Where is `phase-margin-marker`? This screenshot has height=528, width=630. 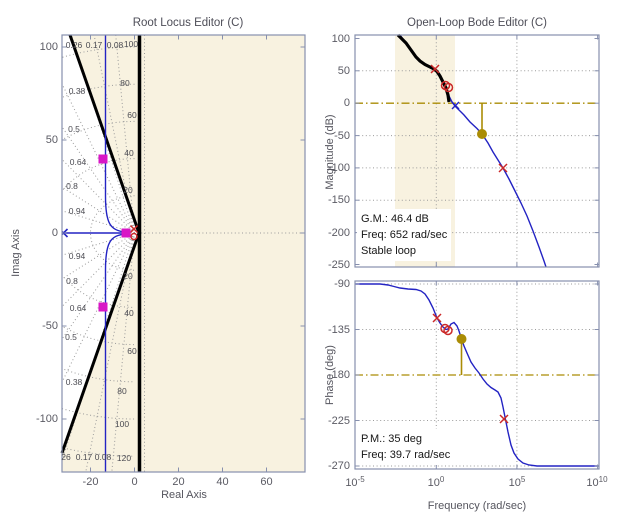 phase-margin-marker is located at coordinates (461, 339).